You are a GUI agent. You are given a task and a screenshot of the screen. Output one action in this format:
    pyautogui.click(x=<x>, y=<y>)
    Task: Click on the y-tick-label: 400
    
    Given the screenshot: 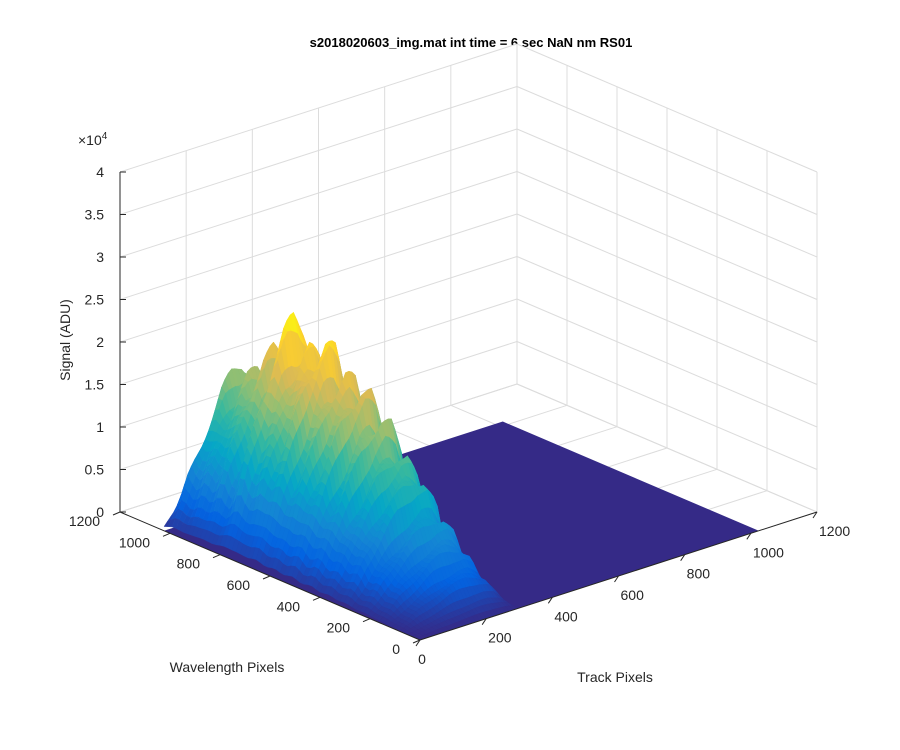 What is the action you would take?
    pyautogui.click(x=289, y=606)
    